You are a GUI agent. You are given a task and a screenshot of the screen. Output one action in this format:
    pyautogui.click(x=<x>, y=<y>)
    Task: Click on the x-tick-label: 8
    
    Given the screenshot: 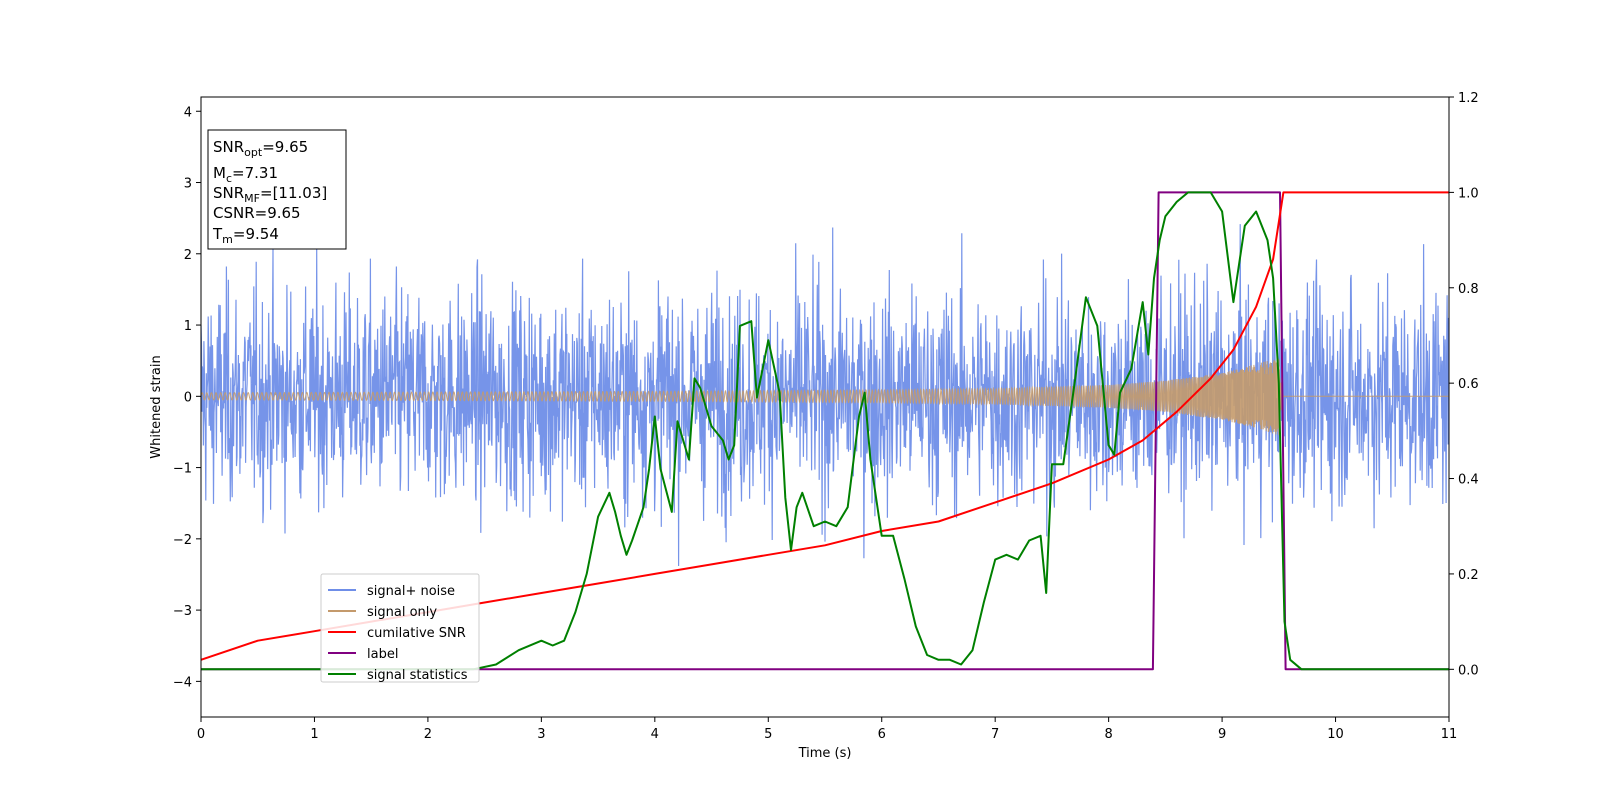 What is the action you would take?
    pyautogui.click(x=1108, y=734)
    